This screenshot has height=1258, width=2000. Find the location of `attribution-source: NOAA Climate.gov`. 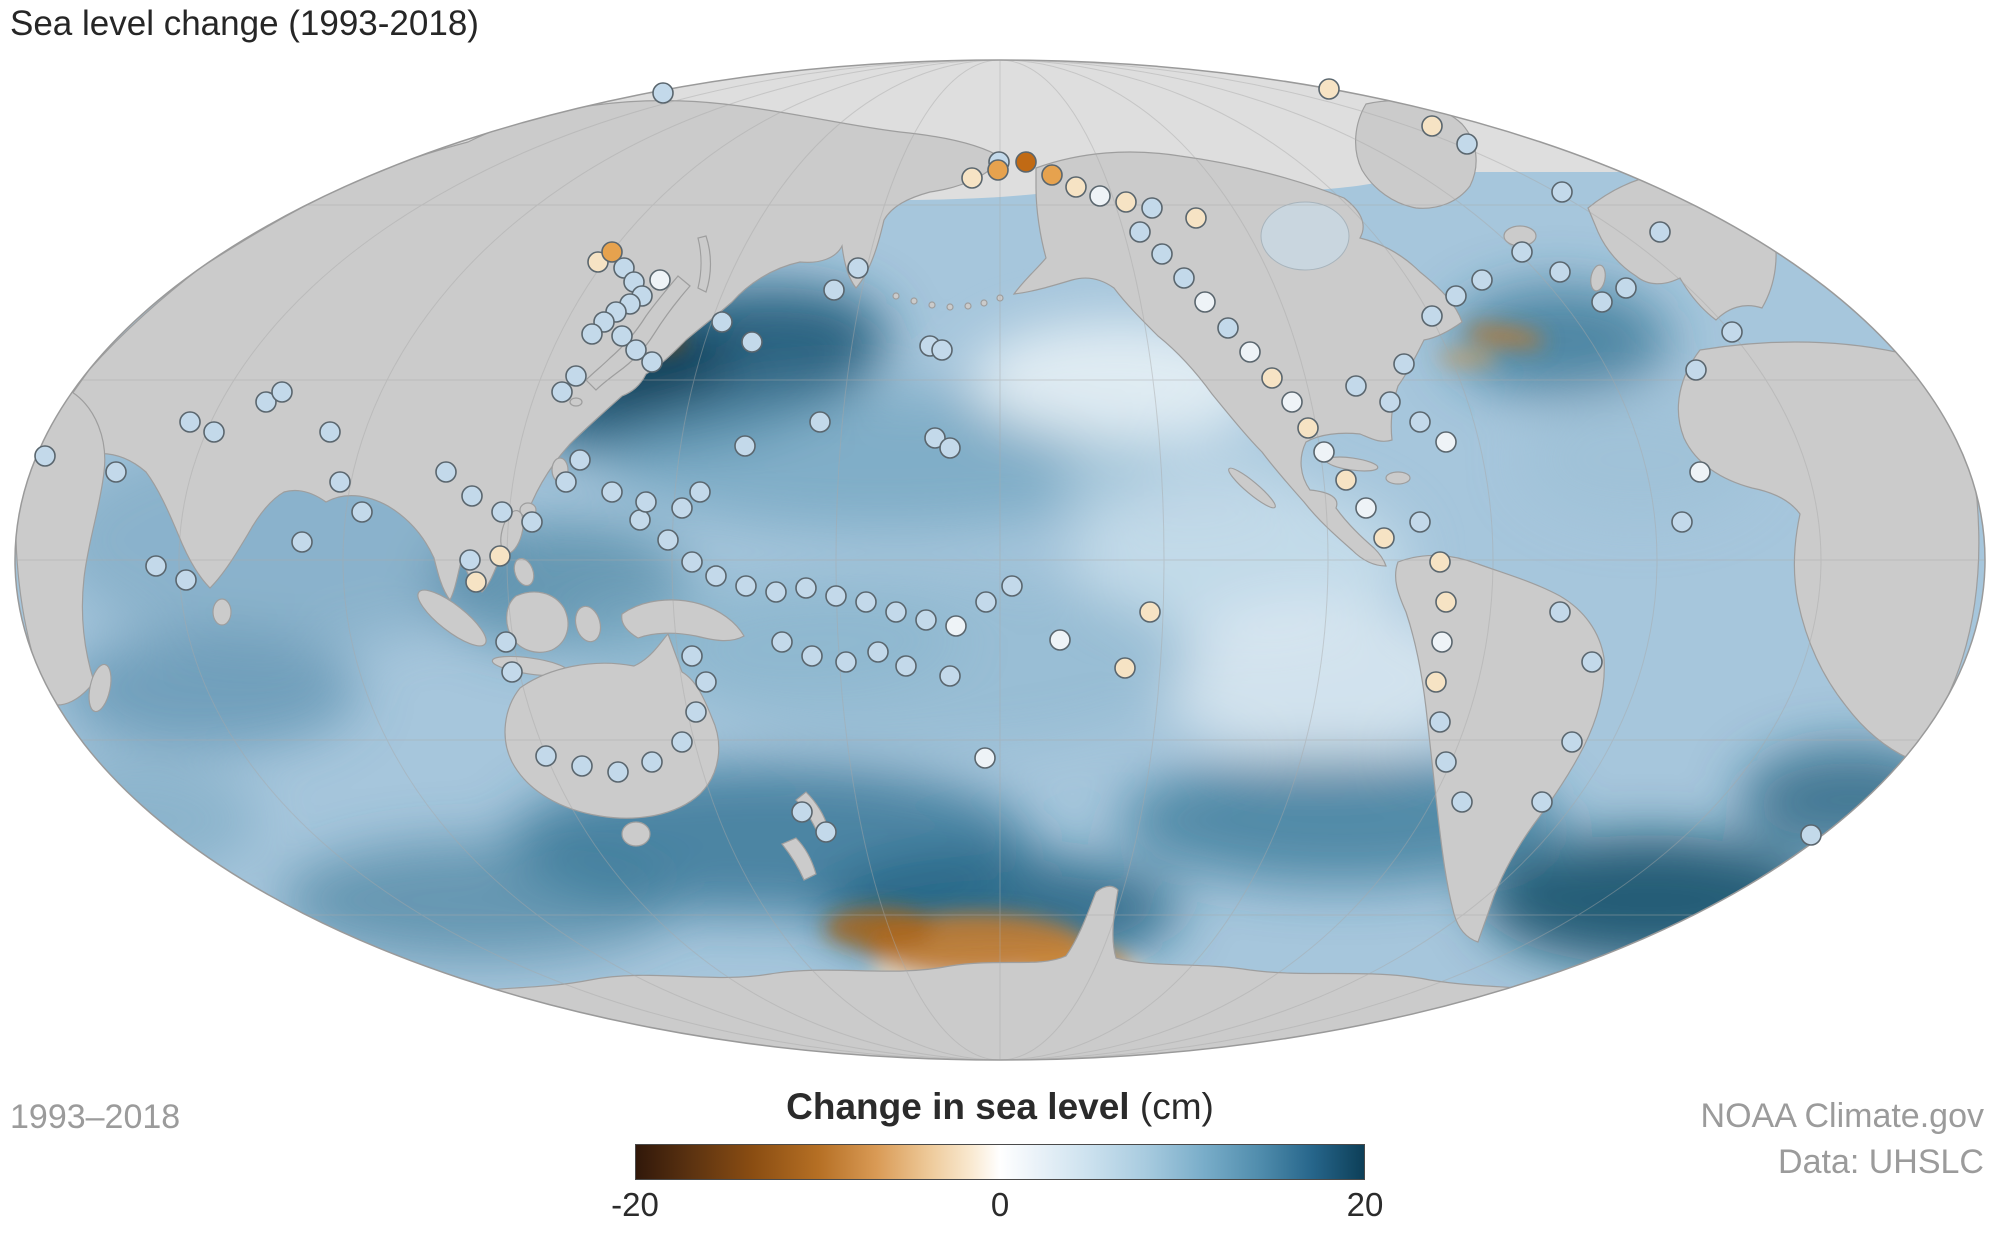

attribution-source: NOAA Climate.gov is located at coordinates (1842, 1116).